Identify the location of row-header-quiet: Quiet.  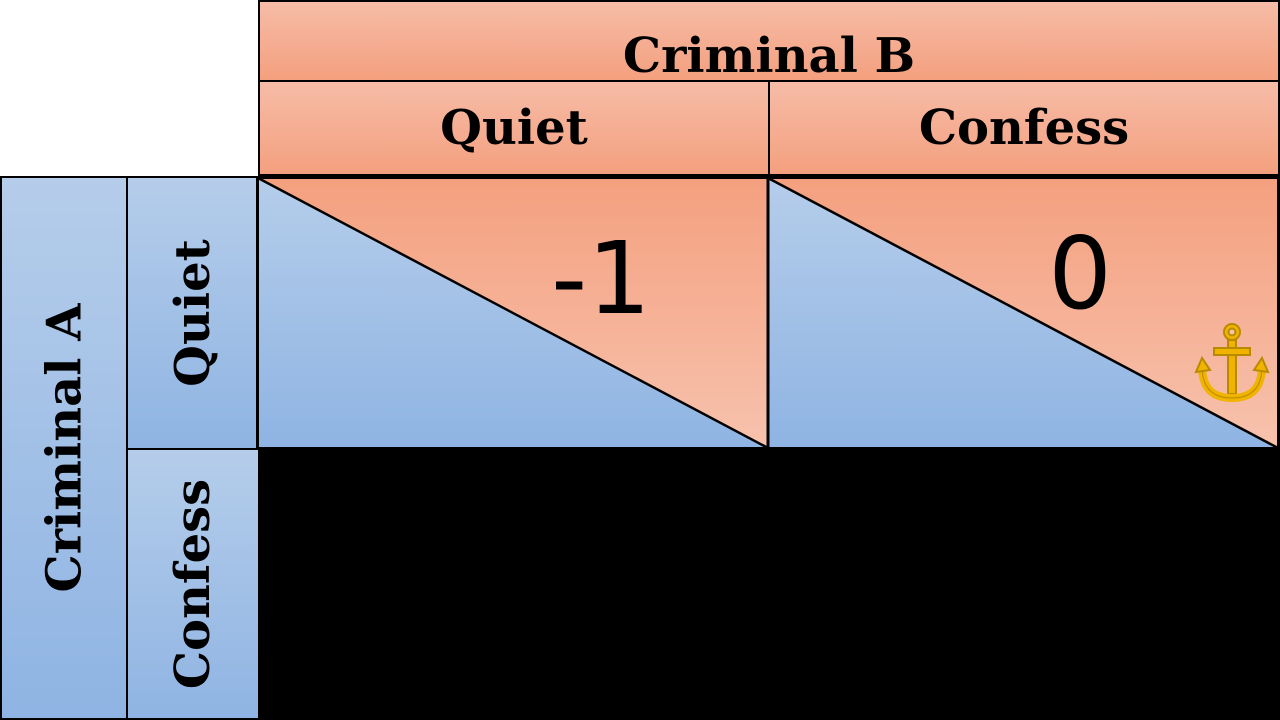
(193, 313).